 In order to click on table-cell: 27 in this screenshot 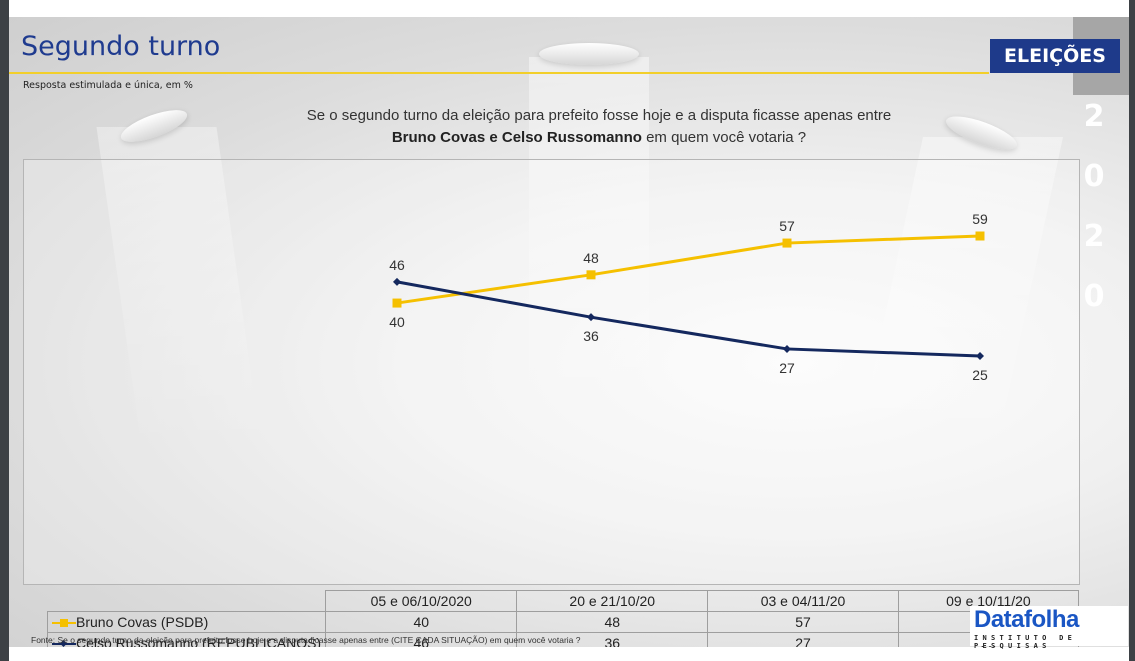, I will do `click(803, 639)`.